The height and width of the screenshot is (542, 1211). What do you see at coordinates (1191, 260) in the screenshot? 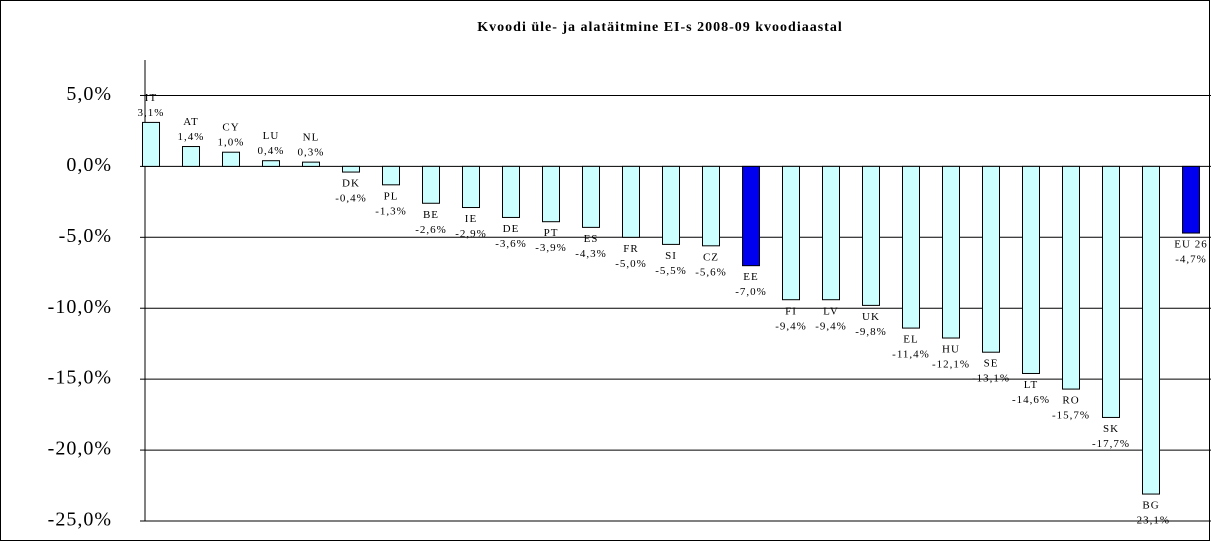
I see `value-label: -4,7%` at bounding box center [1191, 260].